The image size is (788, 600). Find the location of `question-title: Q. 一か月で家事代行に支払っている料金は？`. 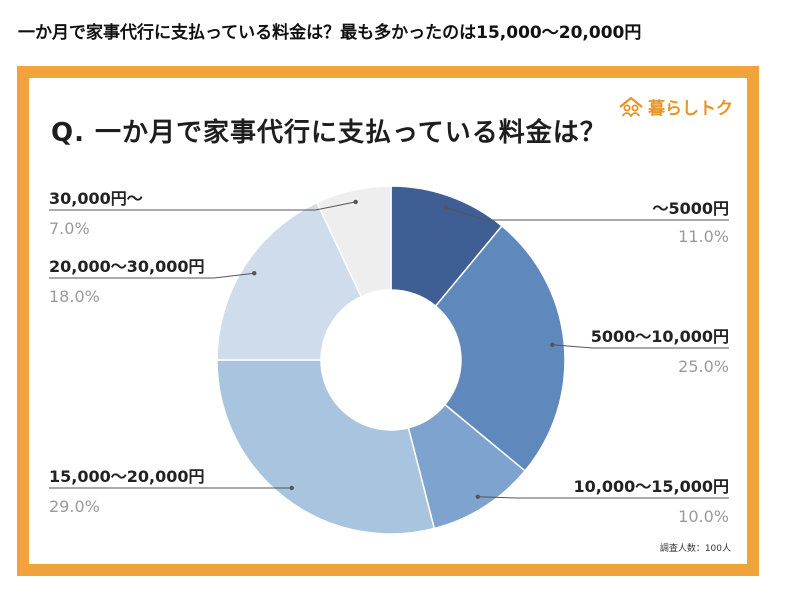

question-title: Q. 一か月で家事代行に支払っている料金は？ is located at coordinates (329, 133).